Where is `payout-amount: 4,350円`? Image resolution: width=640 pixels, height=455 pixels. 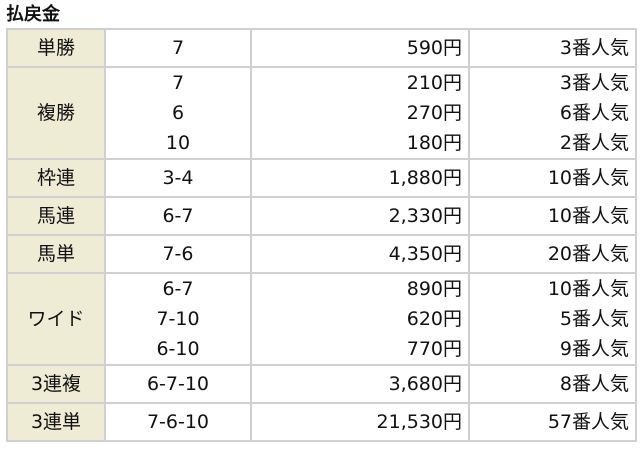 payout-amount: 4,350円 is located at coordinates (425, 254).